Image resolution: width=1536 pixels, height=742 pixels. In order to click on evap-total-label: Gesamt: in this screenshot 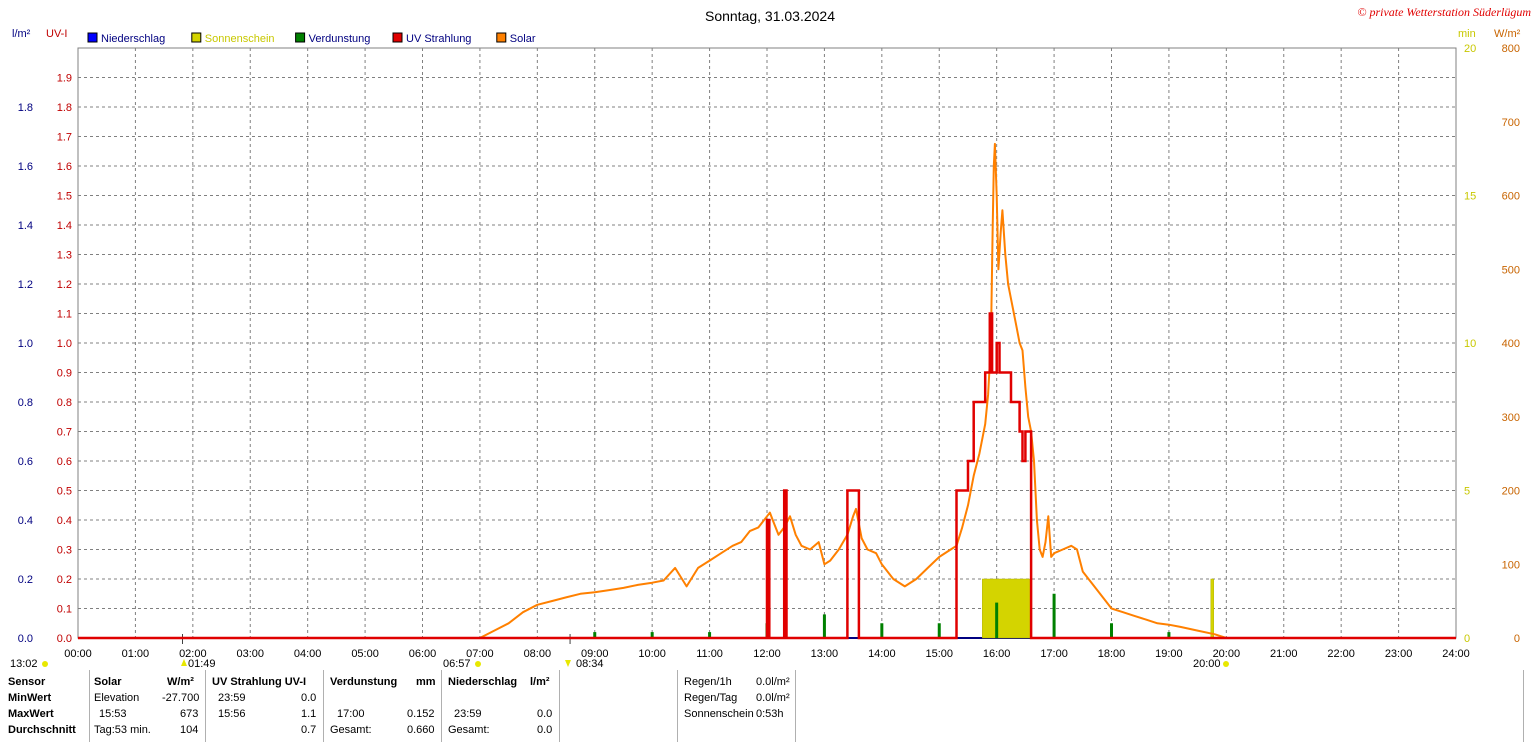, I will do `click(351, 730)`.